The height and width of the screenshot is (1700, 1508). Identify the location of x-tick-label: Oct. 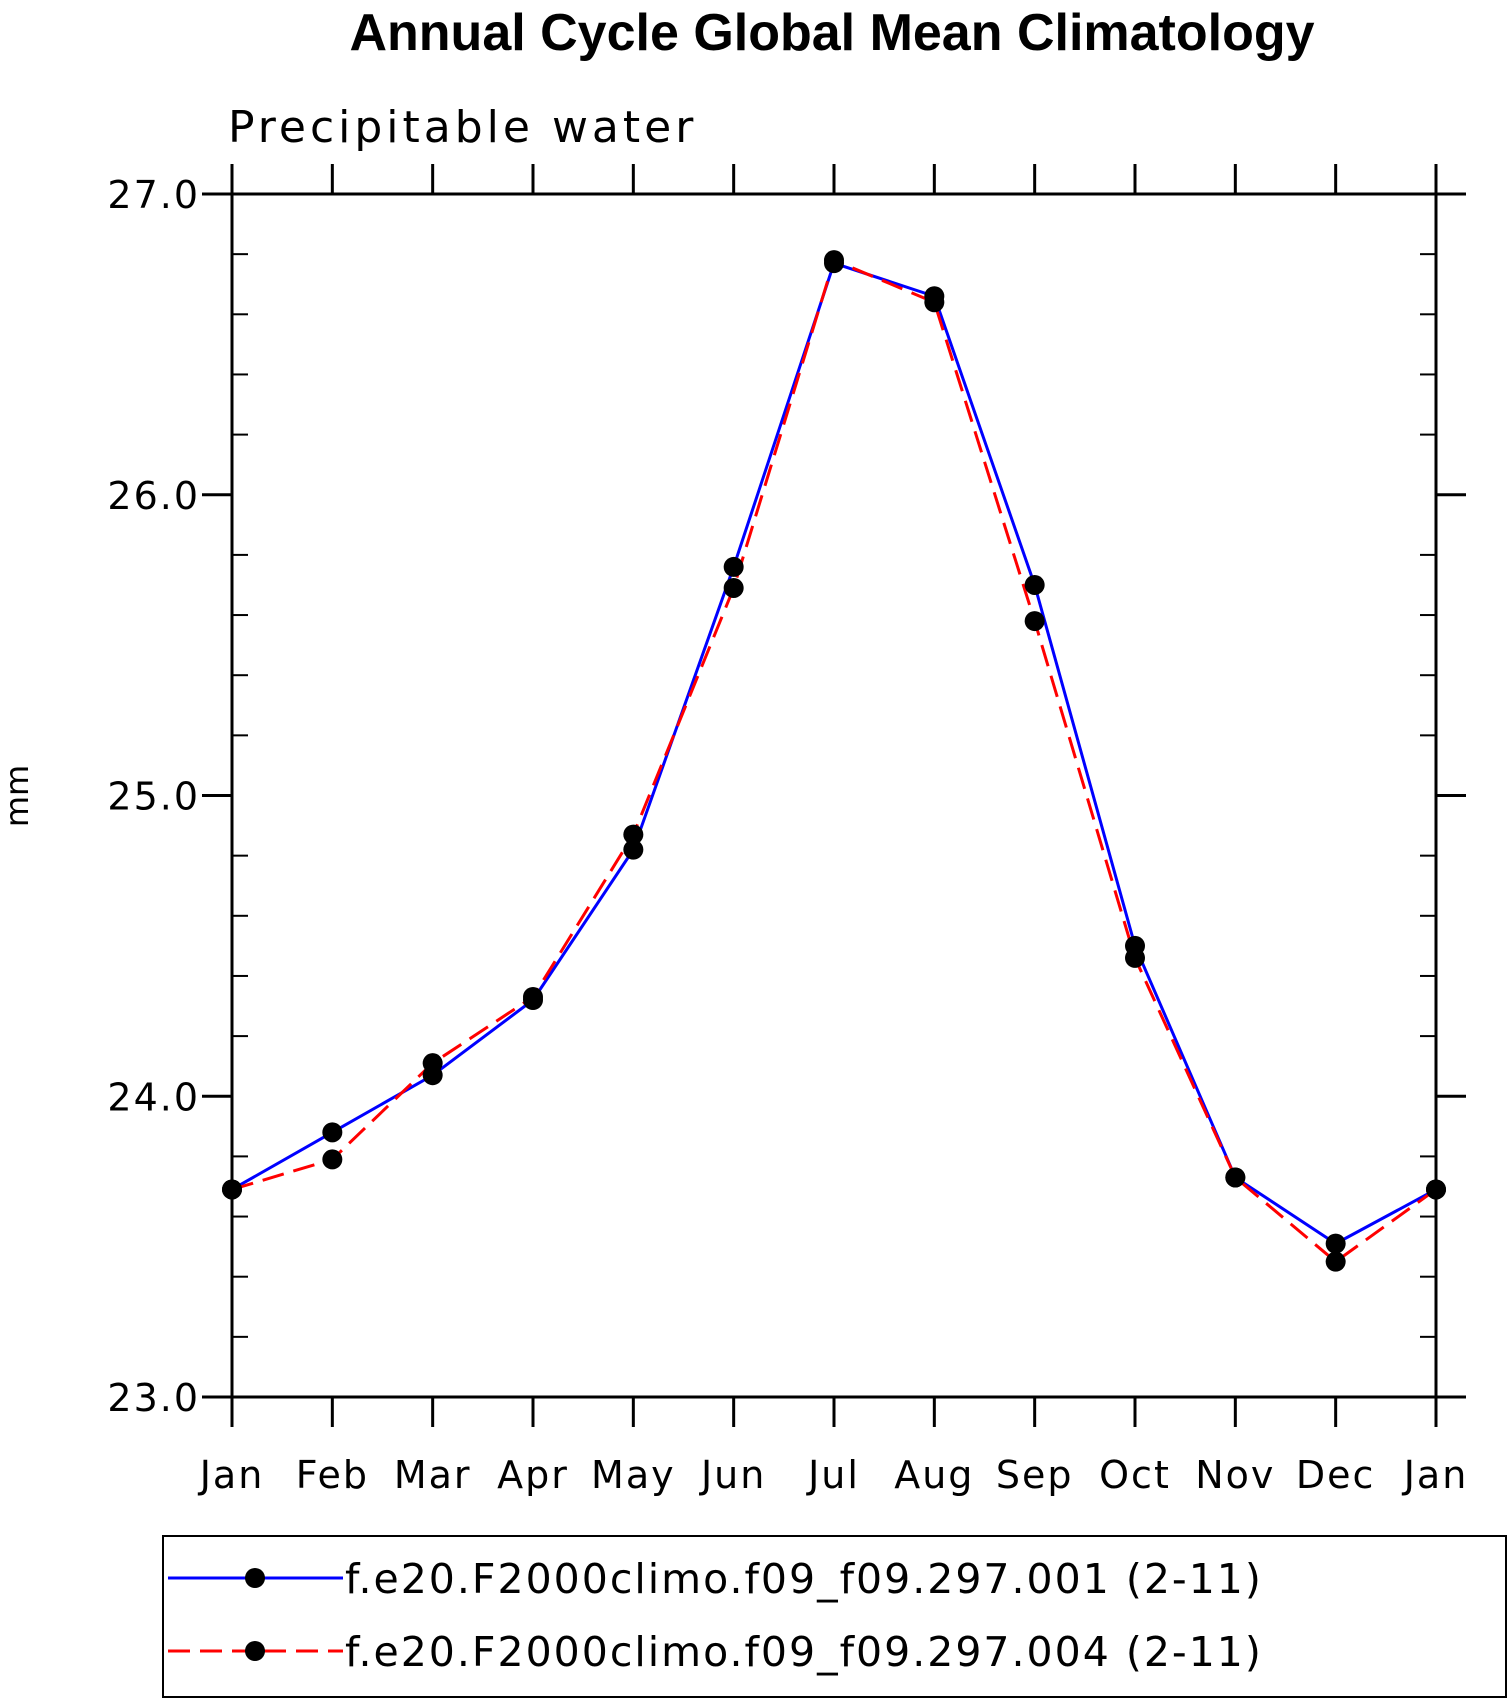
(1135, 1475).